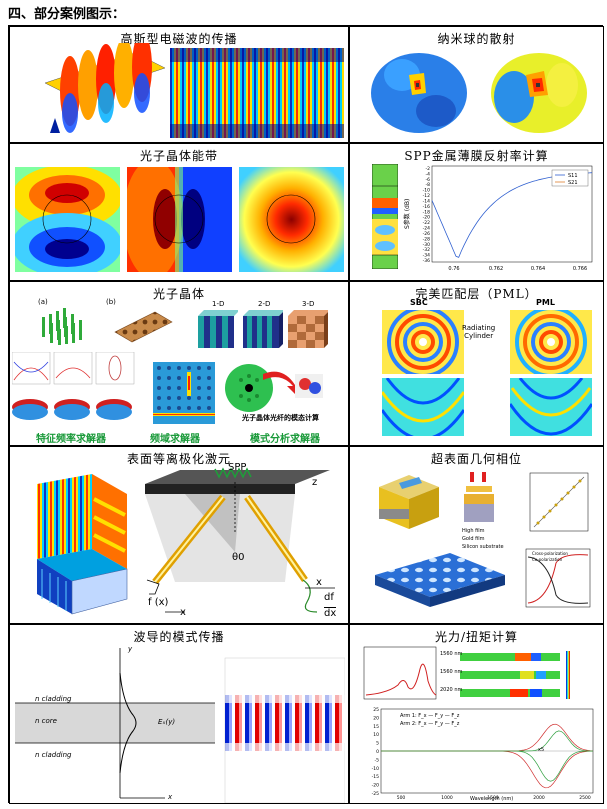 Image resolution: width=607 pixels, height=809 pixels. I want to click on section-heading: 四、部分案例图示：, so click(67, 14).